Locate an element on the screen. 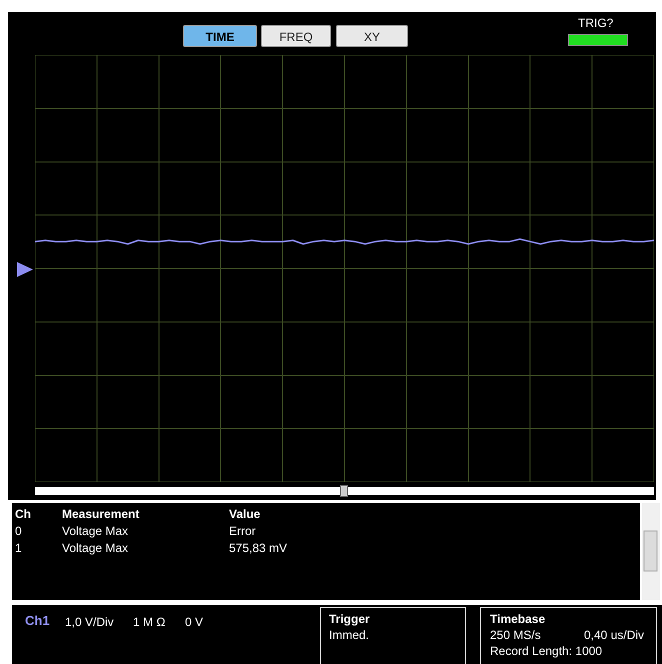  text: 250 MS/s is located at coordinates (515, 635).